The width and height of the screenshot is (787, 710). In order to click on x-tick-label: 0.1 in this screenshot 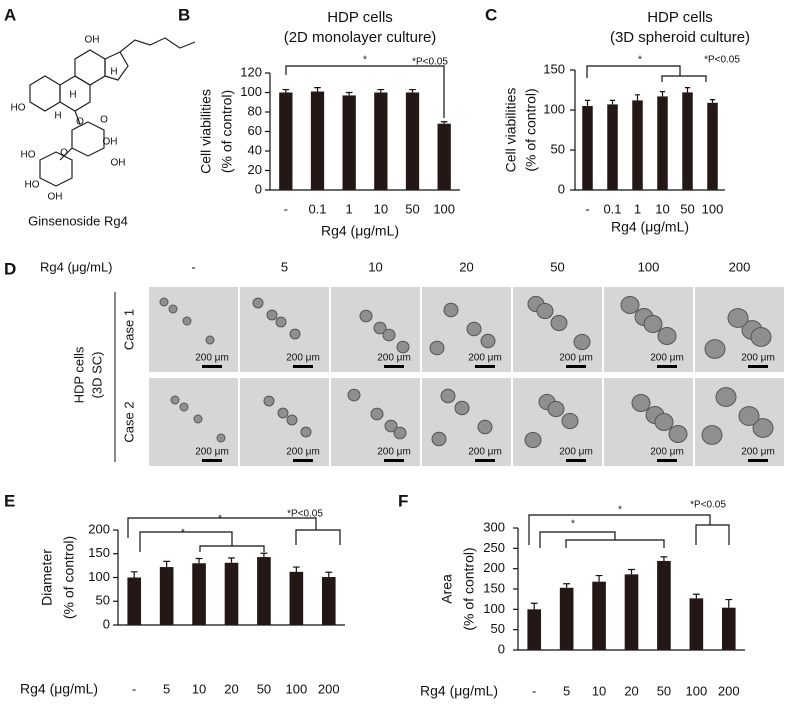, I will do `click(612, 208)`.